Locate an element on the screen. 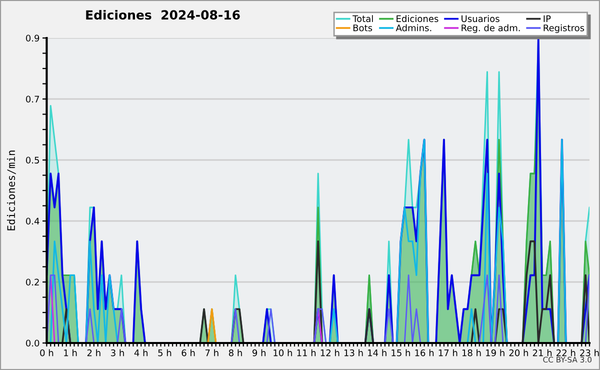 This screenshot has height=370, width=600. y-axis-title: Ediciones/min is located at coordinates (11, 190).